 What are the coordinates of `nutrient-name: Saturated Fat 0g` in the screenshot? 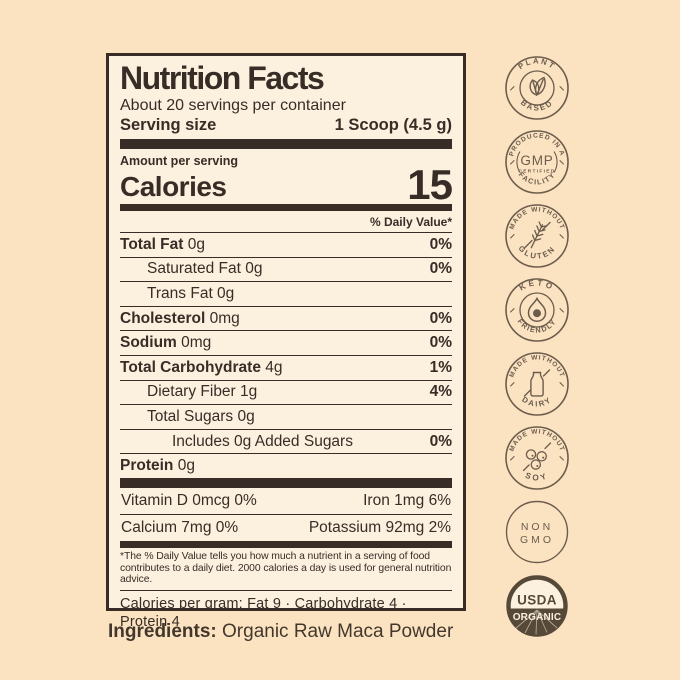 It's located at (205, 269).